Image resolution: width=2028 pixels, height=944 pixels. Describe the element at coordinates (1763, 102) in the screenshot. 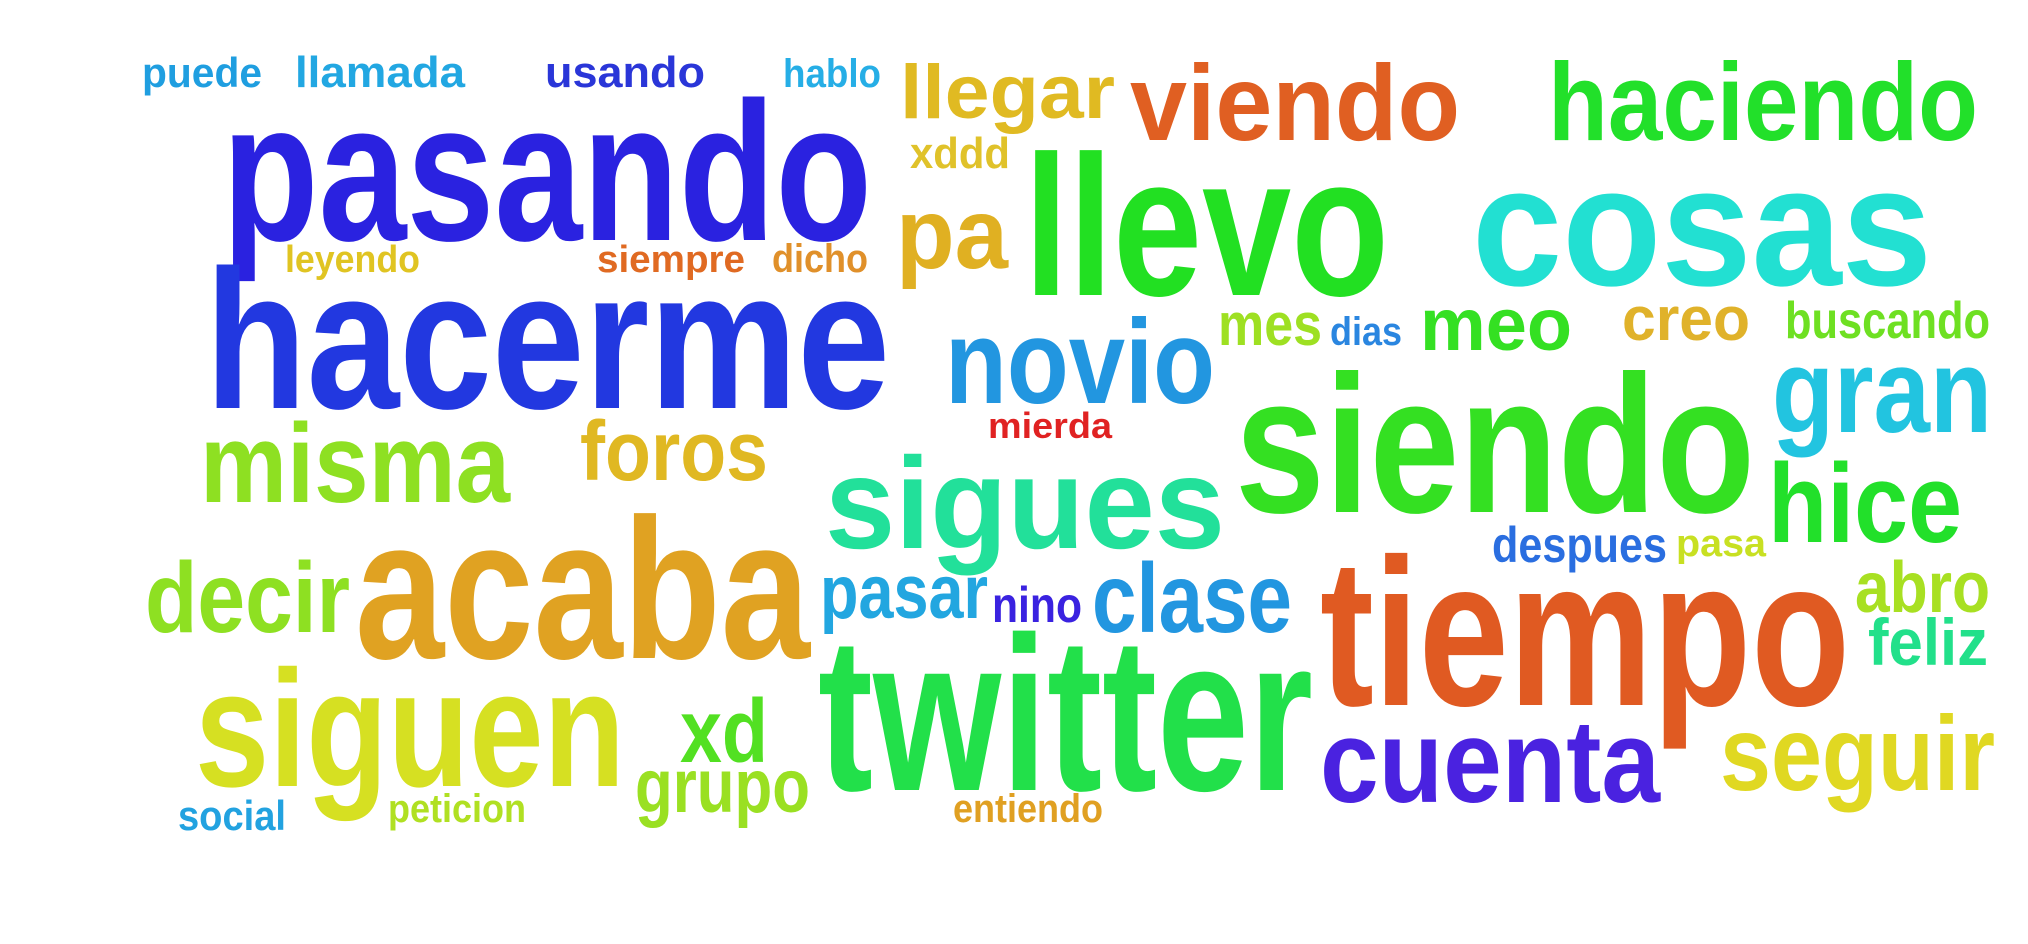

I see `word-haciendo: haciendo` at that location.